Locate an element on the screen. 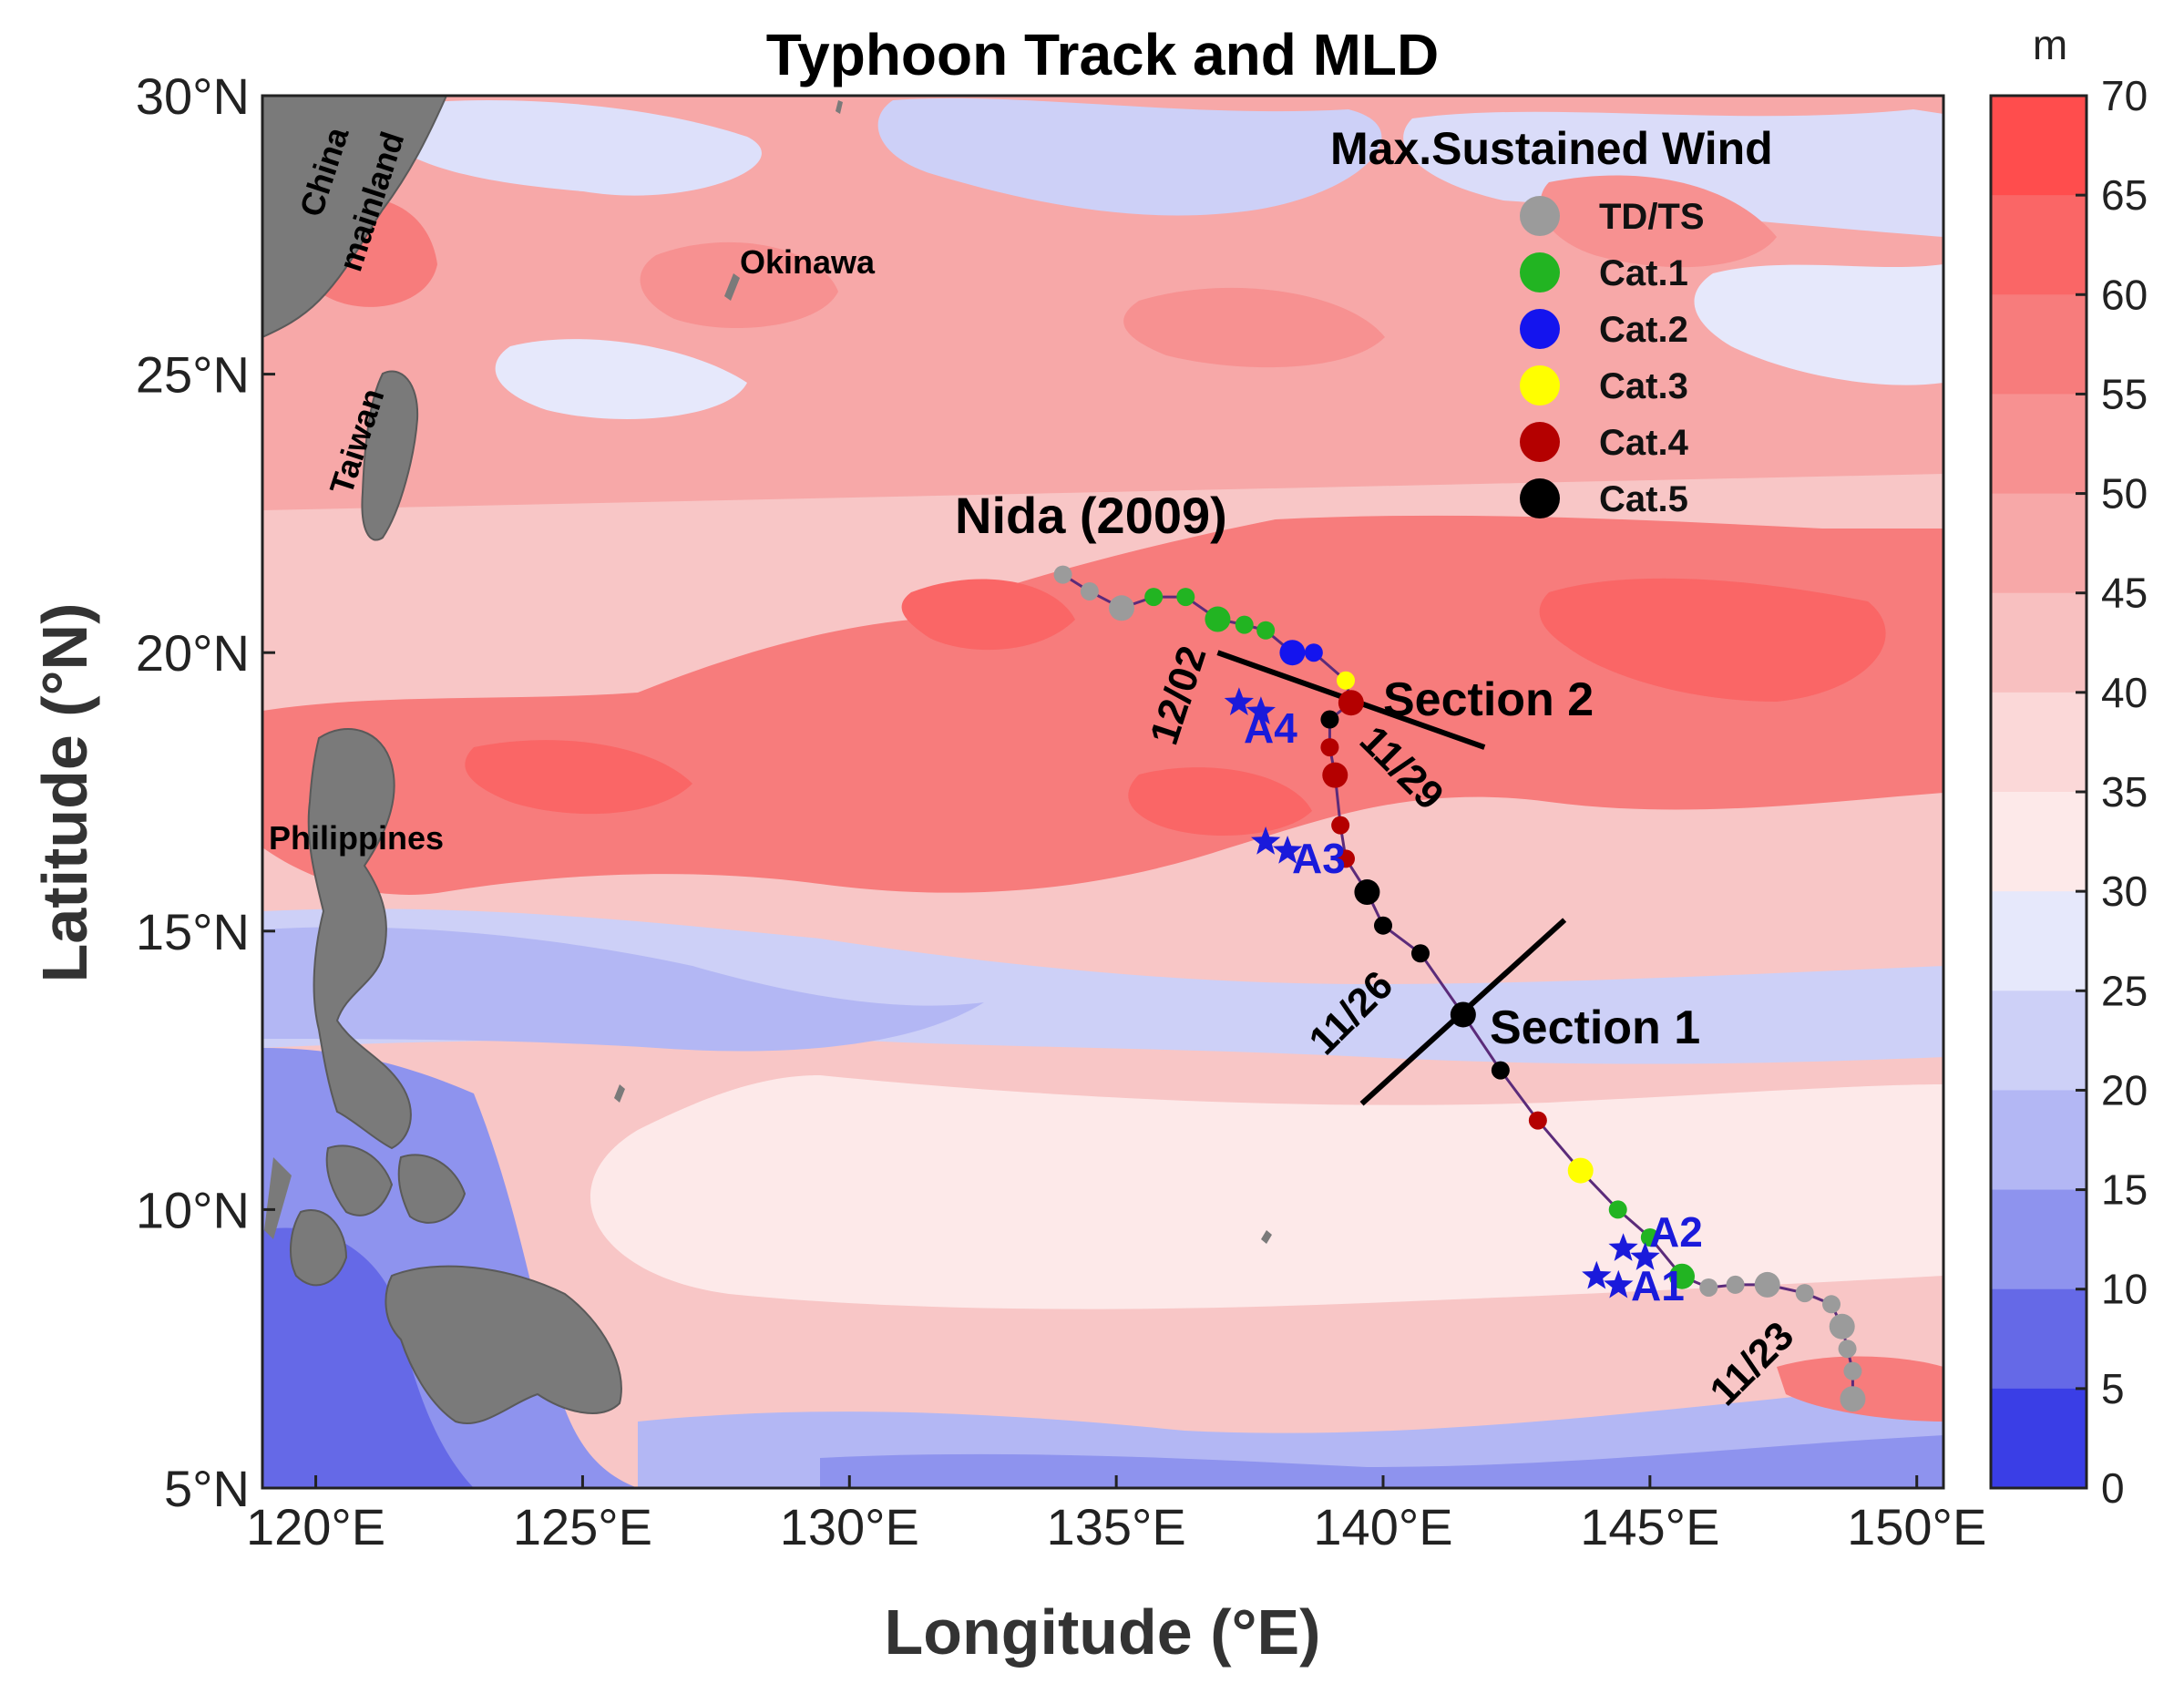  y-tick-label: 15°N is located at coordinates (193, 931).